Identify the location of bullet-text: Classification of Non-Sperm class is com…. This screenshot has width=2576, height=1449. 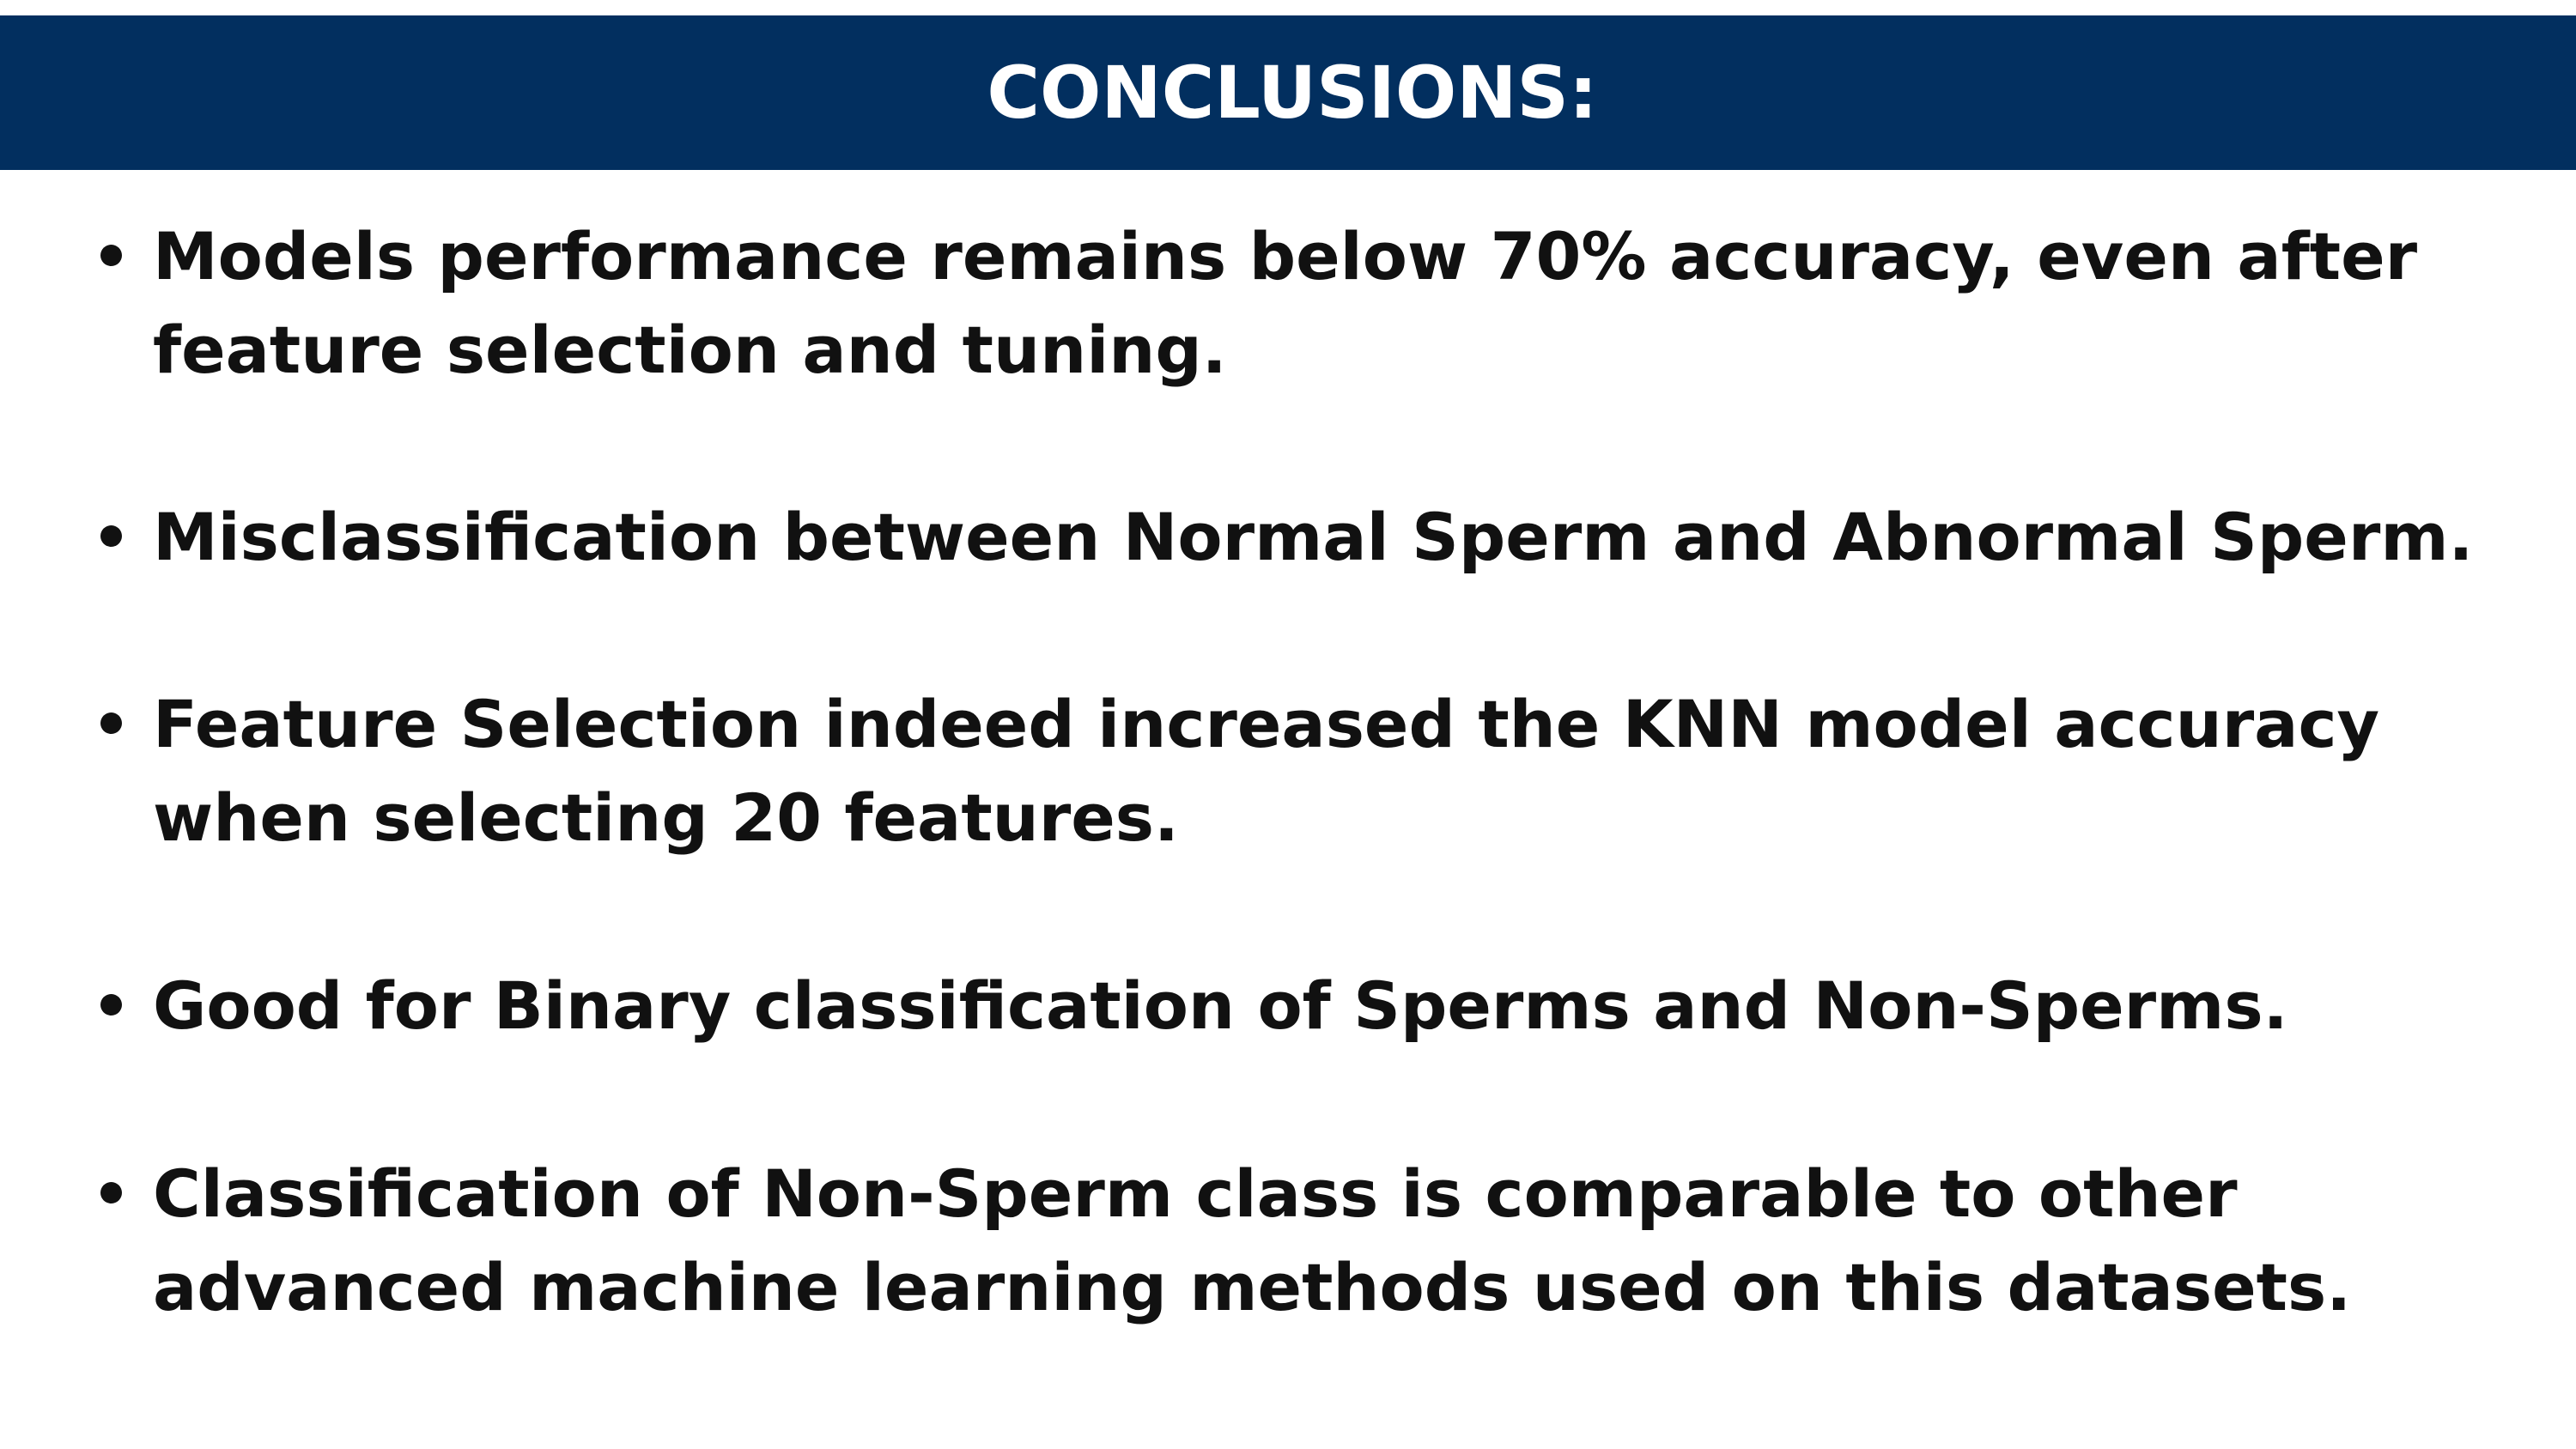
(1252, 1240).